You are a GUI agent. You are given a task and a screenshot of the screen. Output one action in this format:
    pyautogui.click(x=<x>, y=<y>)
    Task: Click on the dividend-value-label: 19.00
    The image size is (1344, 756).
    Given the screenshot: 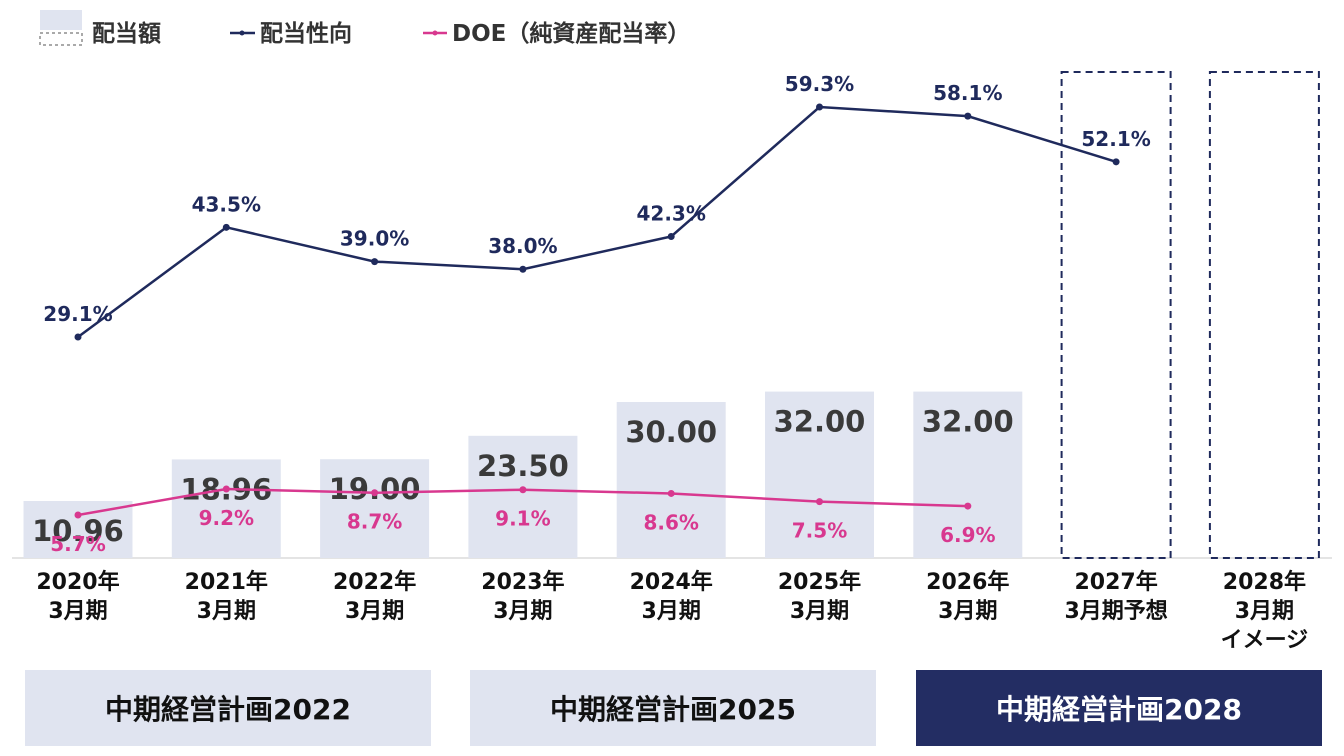 What is the action you would take?
    pyautogui.click(x=375, y=489)
    